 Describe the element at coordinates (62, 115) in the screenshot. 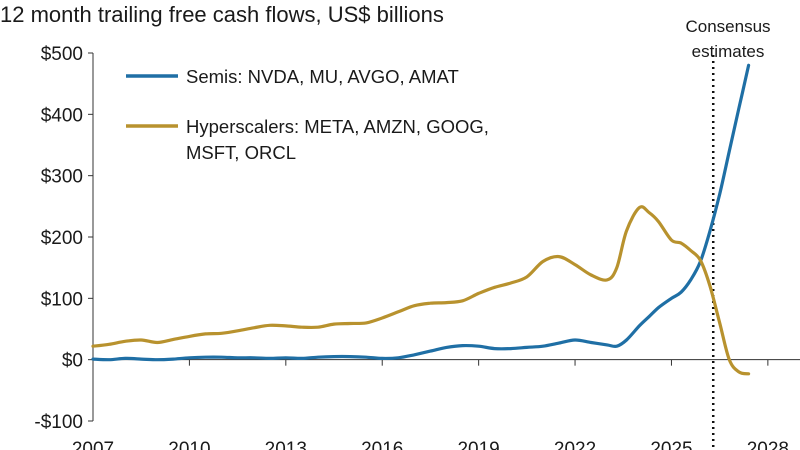

I see `y-tick-label: $400` at that location.